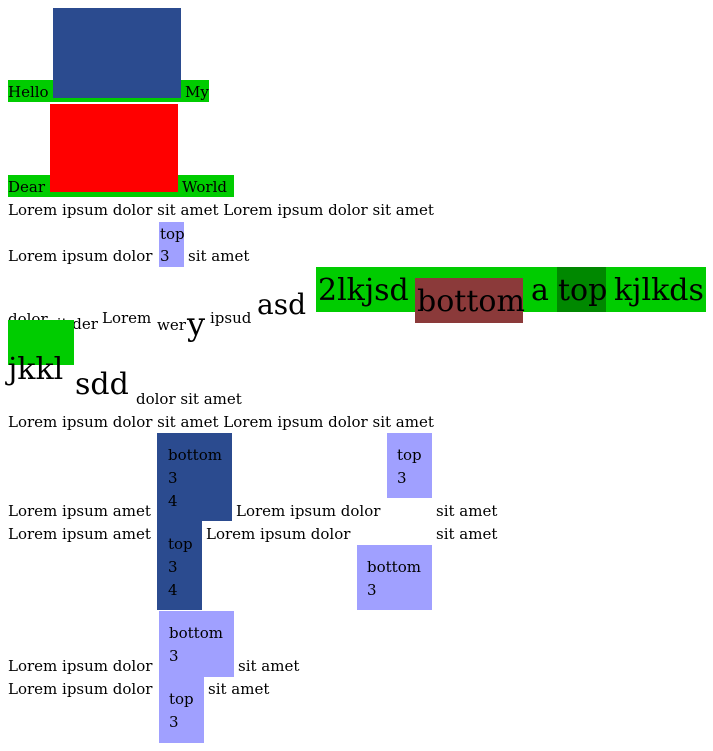 This screenshot has height=751, width=713. What do you see at coordinates (189, 399) in the screenshot?
I see `mixed-tail: dolor sit amet` at bounding box center [189, 399].